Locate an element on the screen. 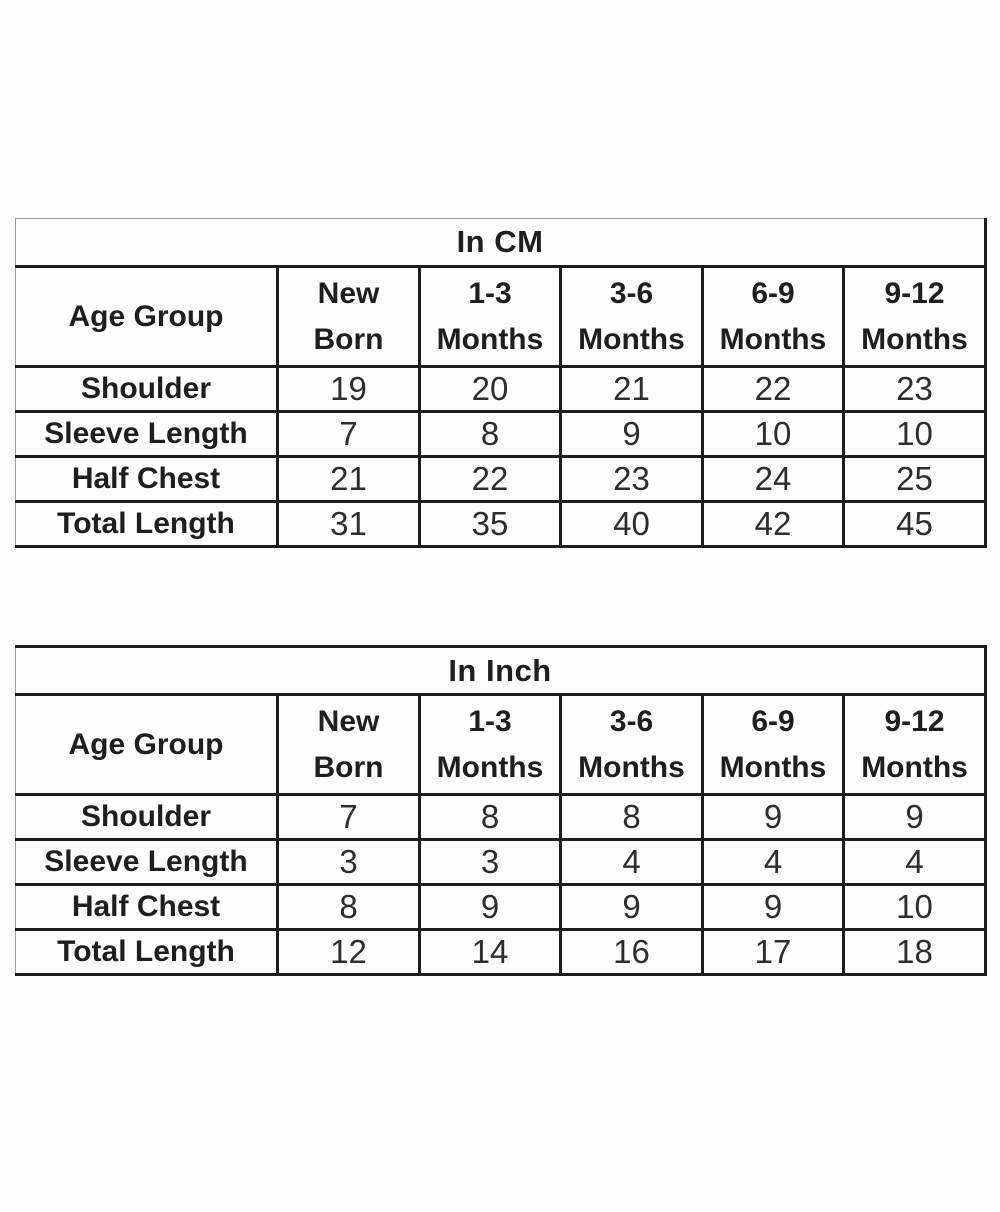 The width and height of the screenshot is (1000, 1212). table-row-half-chest: Half Chest 21 22 23 24 25 is located at coordinates (501, 479).